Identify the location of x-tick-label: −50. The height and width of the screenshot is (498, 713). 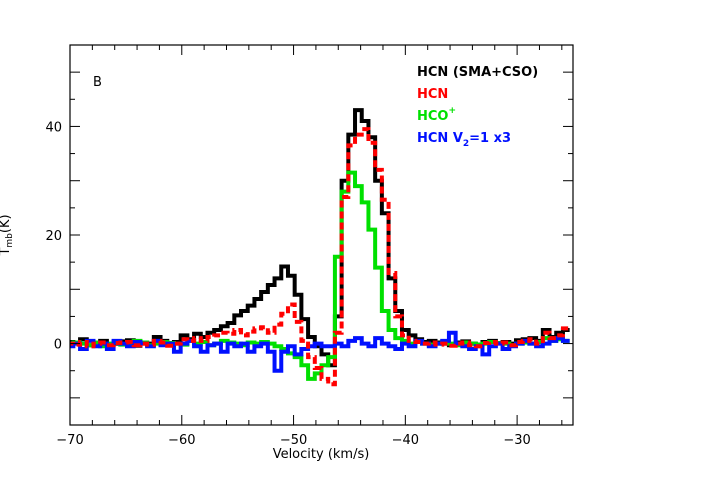
(293, 440).